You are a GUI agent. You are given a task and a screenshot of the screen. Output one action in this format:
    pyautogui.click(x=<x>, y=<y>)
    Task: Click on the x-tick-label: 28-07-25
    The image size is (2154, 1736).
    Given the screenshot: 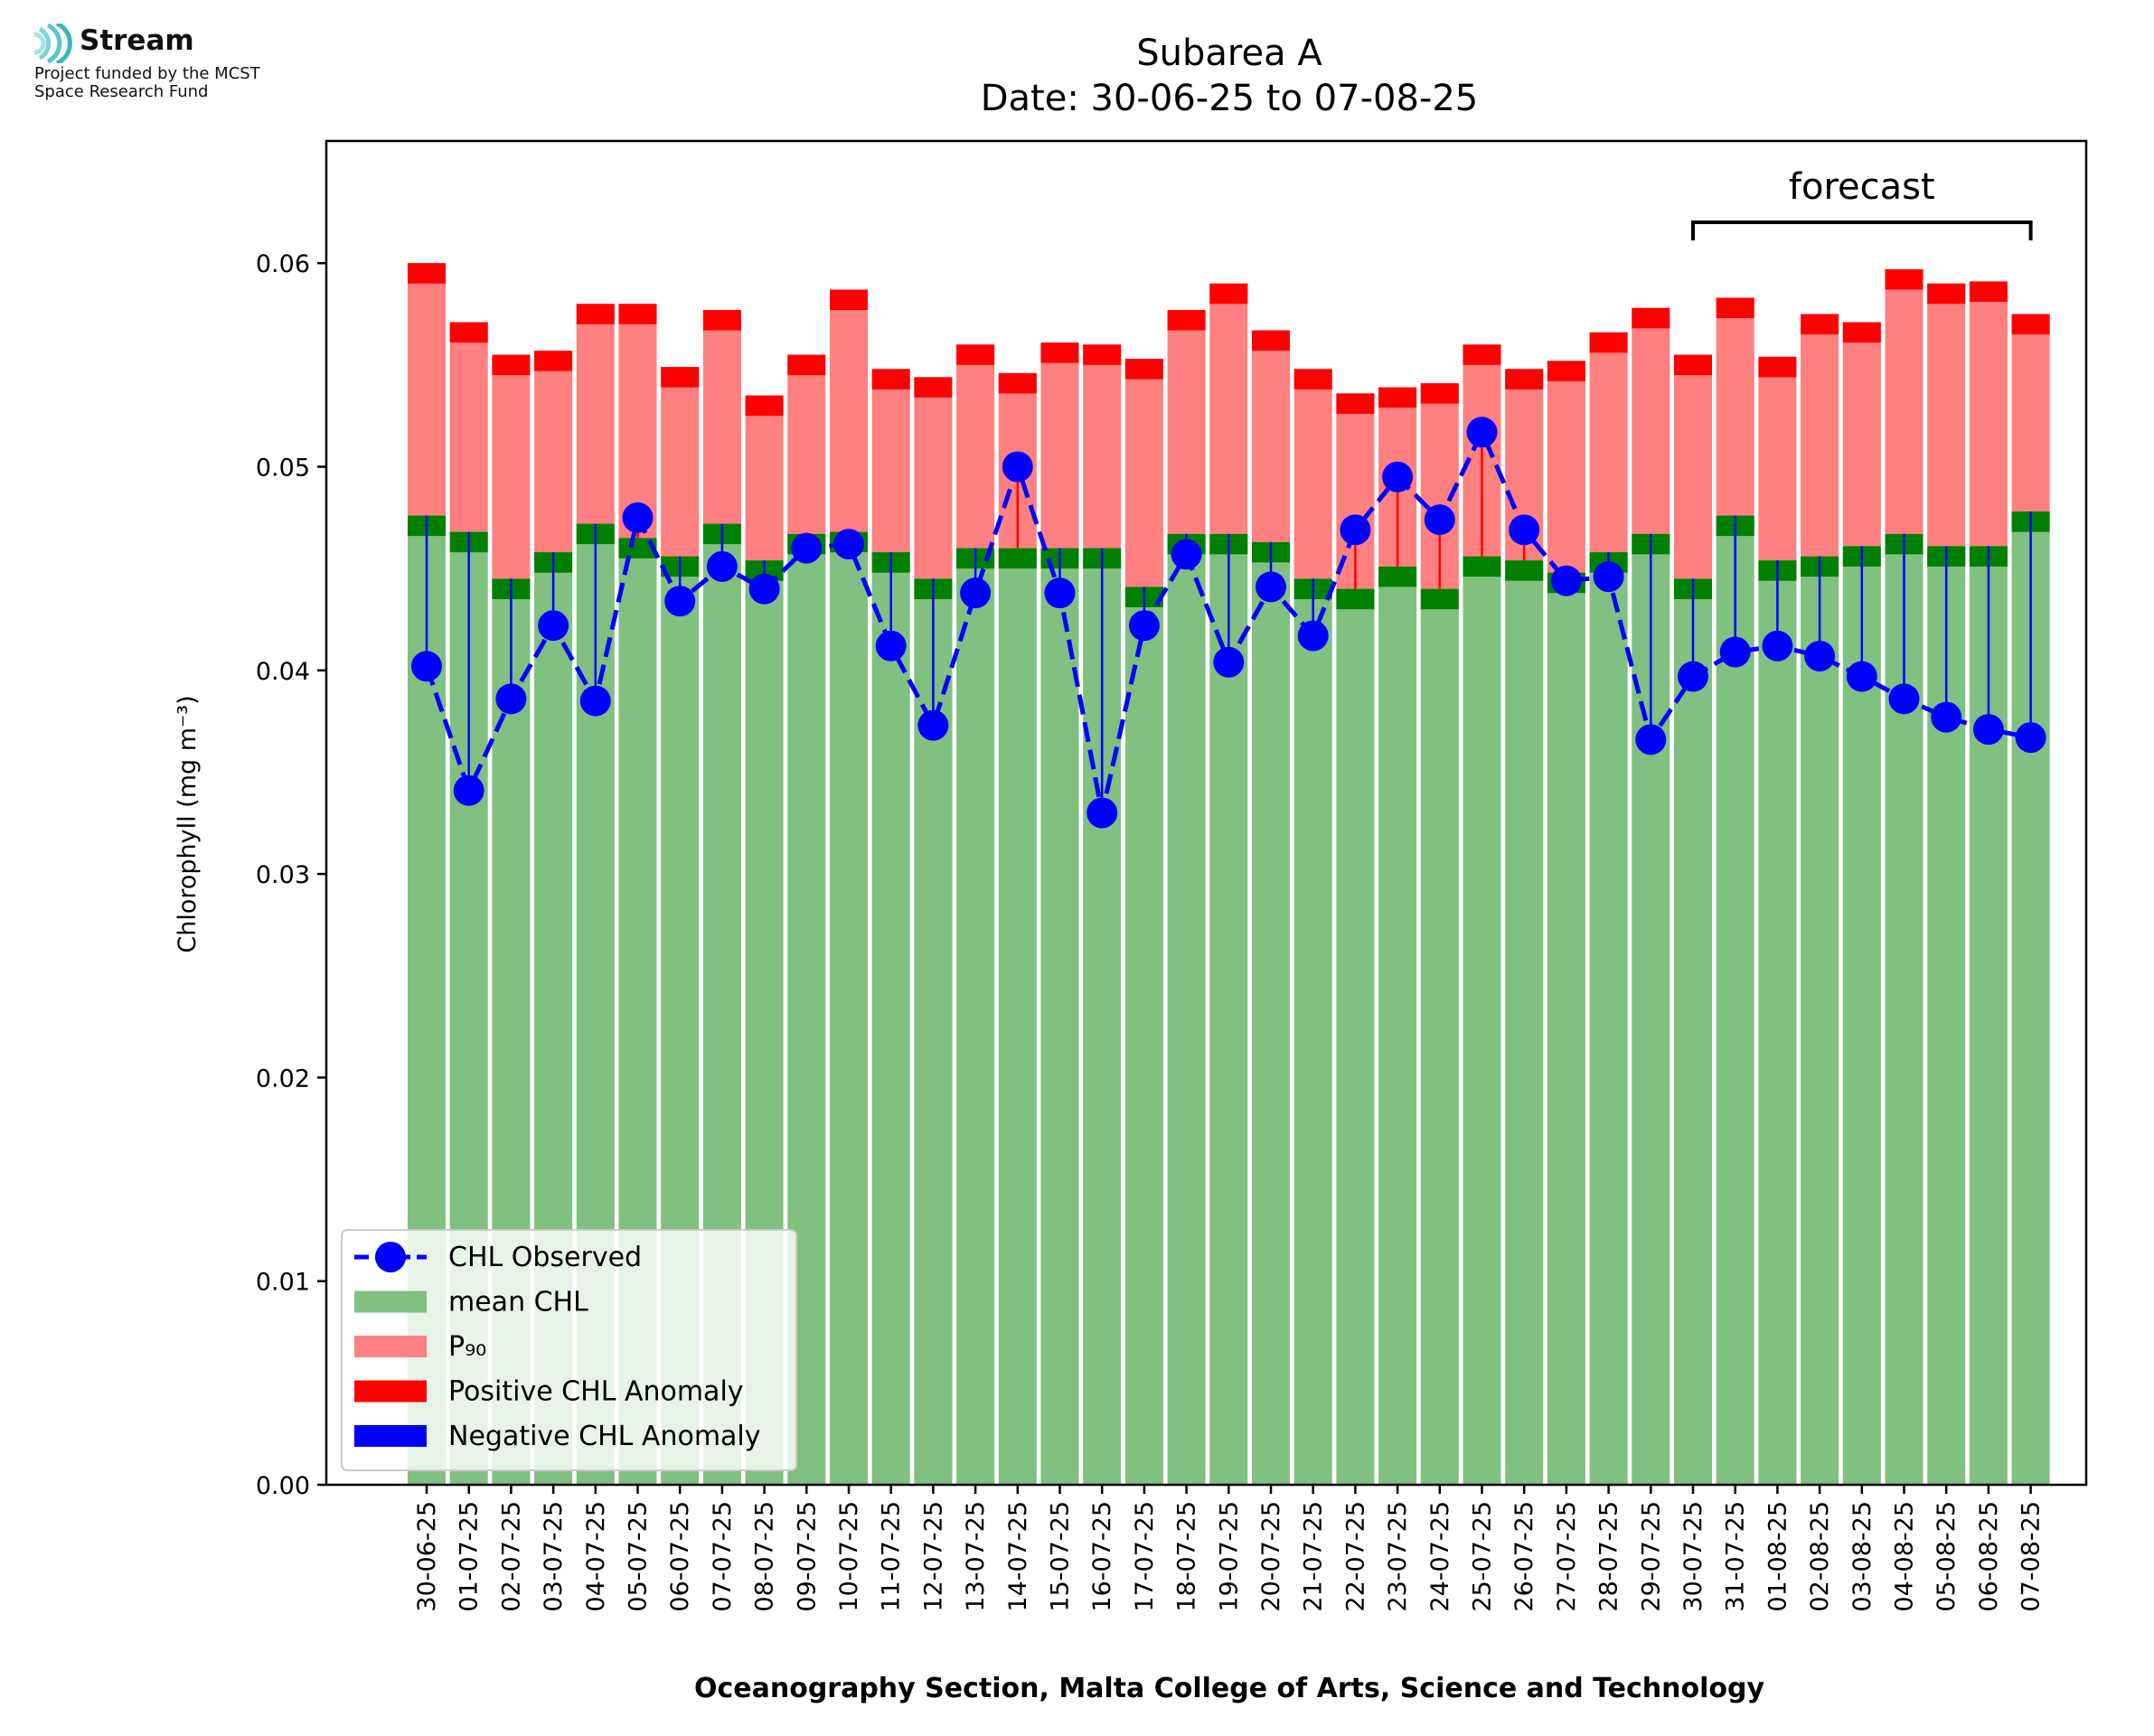 What is the action you would take?
    pyautogui.click(x=1609, y=1556)
    